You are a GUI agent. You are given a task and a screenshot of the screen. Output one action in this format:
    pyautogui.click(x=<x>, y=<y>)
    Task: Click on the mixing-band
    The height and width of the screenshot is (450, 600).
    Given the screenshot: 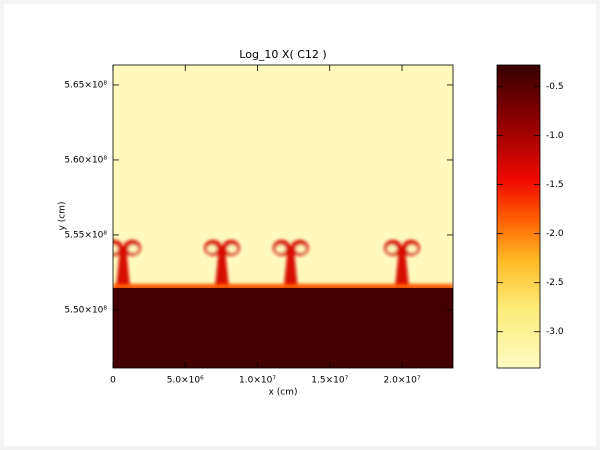 What is the action you would take?
    pyautogui.click(x=283, y=286)
    